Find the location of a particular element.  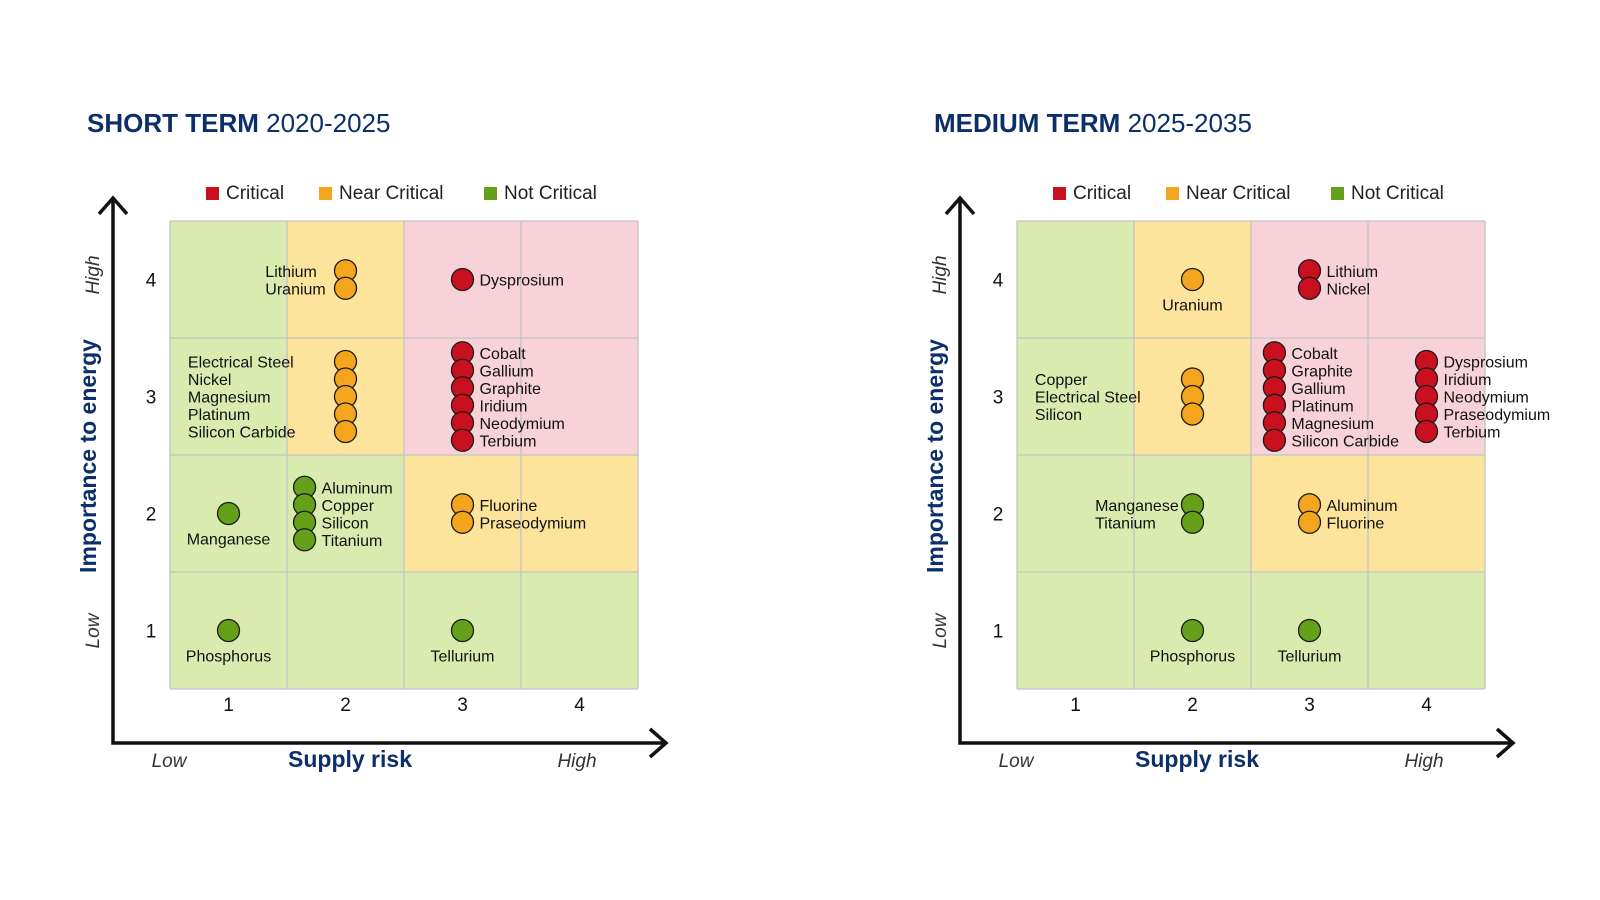

medium-term-y-tick-label: 3 is located at coordinates (998, 398).